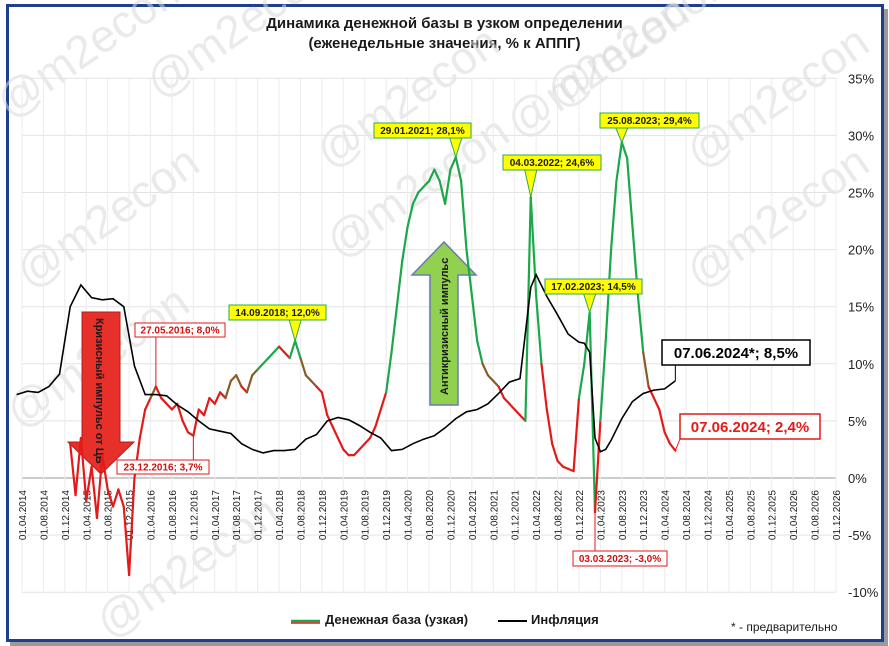 The image size is (889, 646). Describe the element at coordinates (173, 515) in the screenshot. I see `x-tick-label: 01.08.2016` at that location.